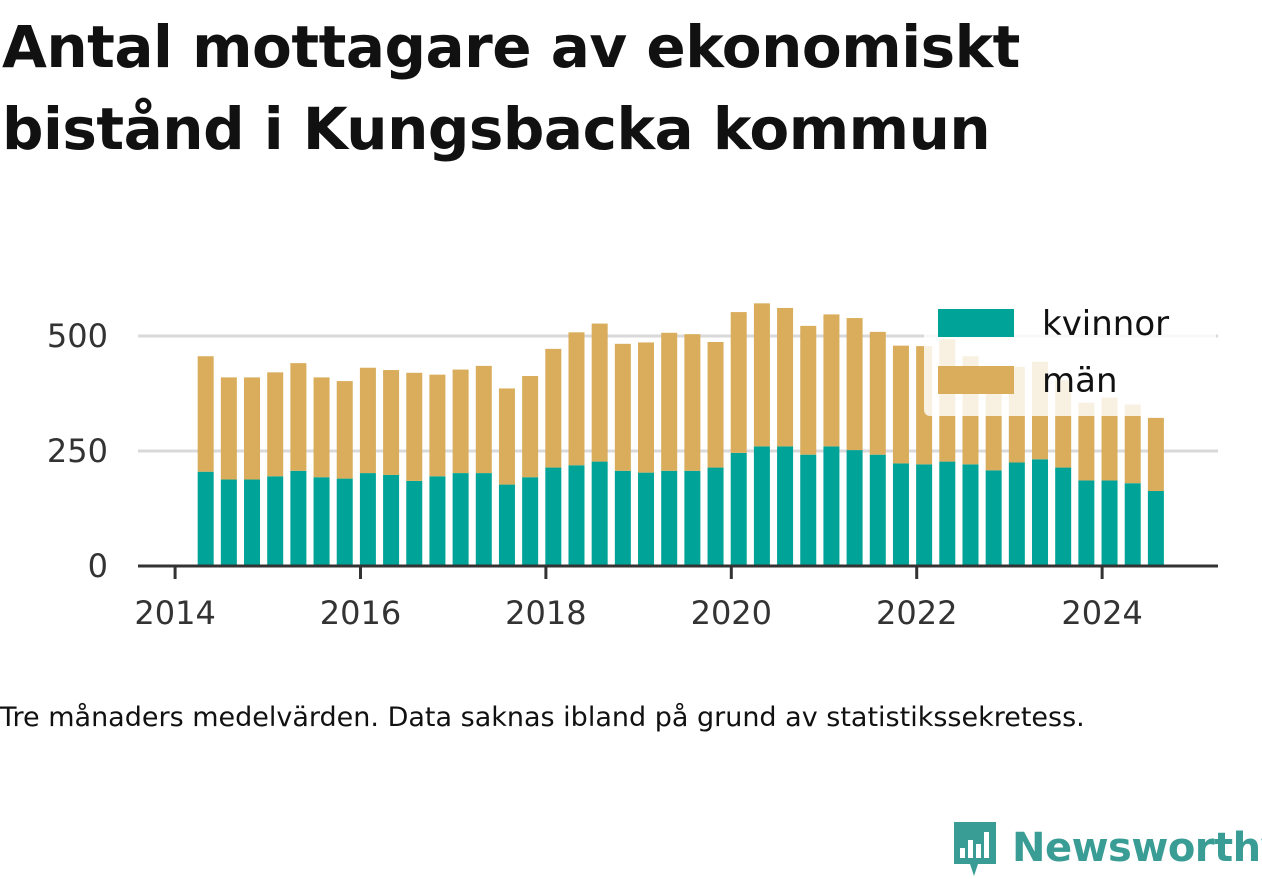  I want to click on legend-swatch-kvinnor, so click(976, 323).